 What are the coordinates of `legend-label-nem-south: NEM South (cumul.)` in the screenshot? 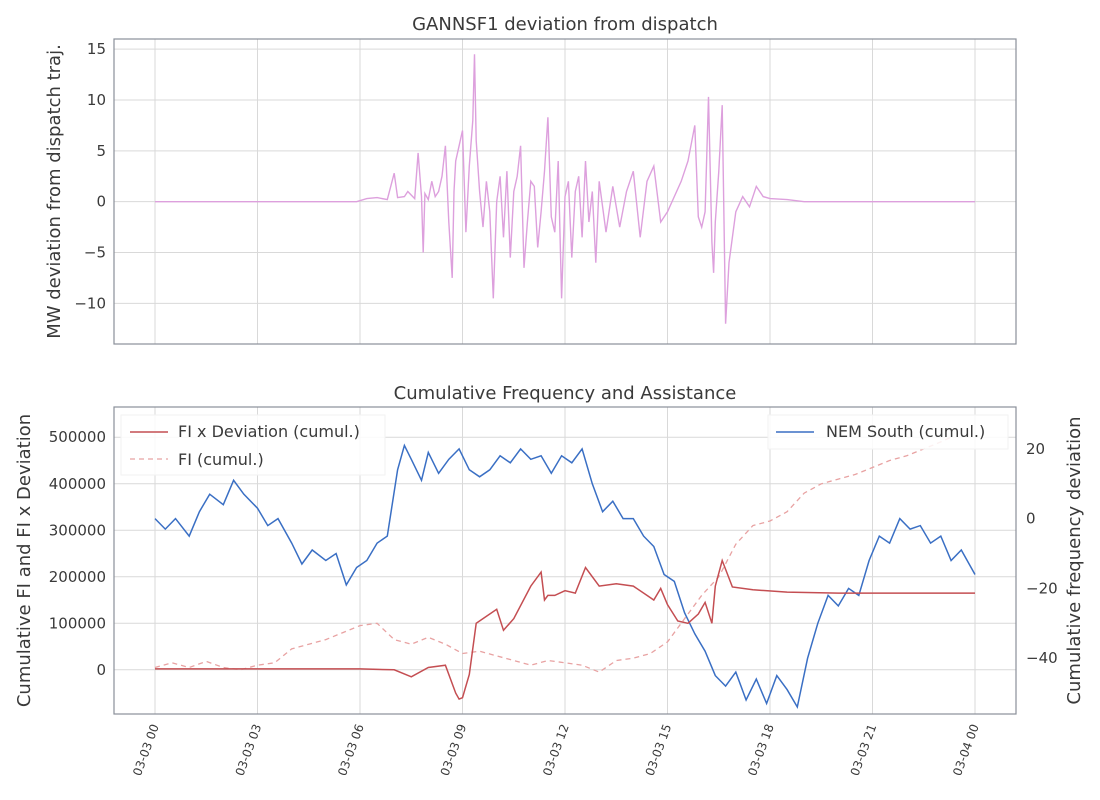 It's located at (905, 431).